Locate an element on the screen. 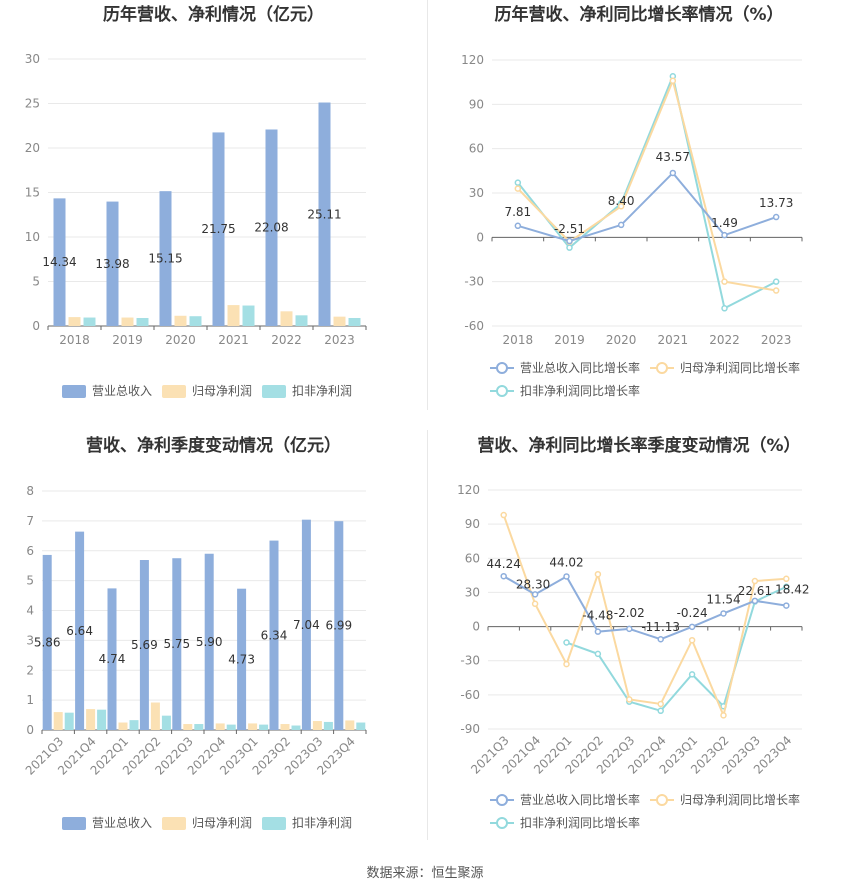 The height and width of the screenshot is (891, 850). chart-title: 历年营收、净利同比增长率情况（%） is located at coordinates (638, 14).